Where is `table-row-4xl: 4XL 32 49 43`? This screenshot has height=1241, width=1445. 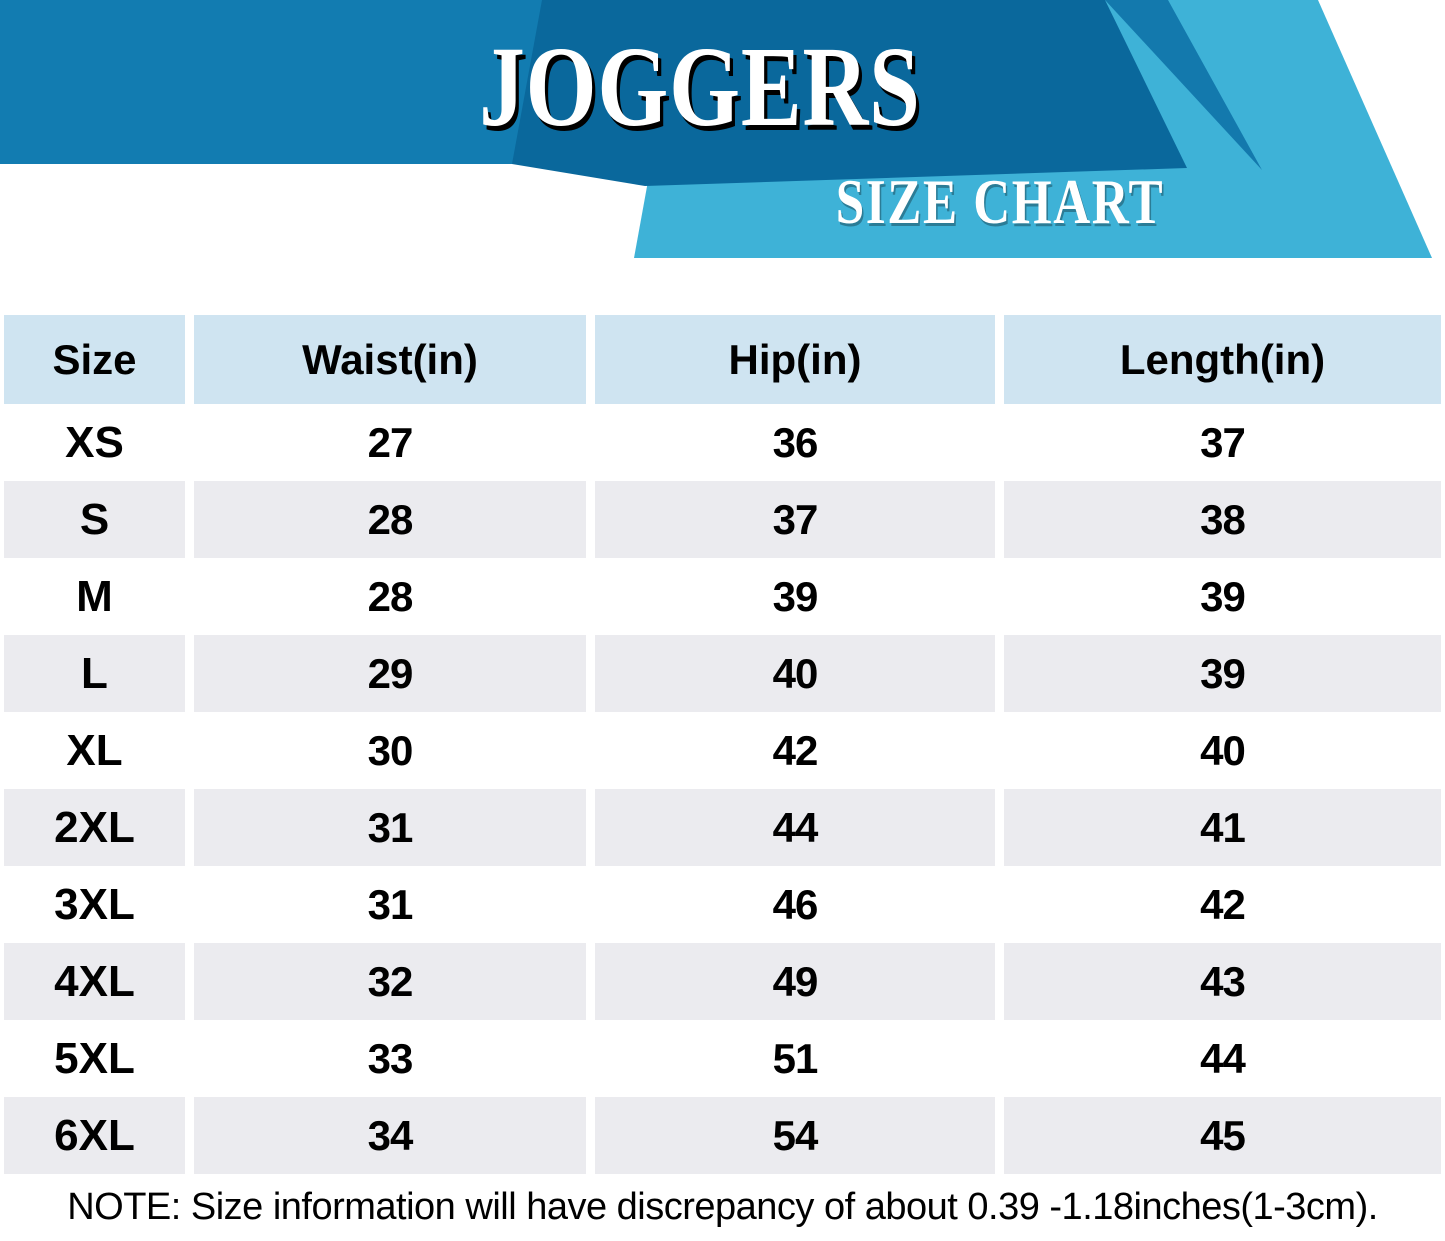
table-row-4xl: 4XL 32 49 43 is located at coordinates (722, 981).